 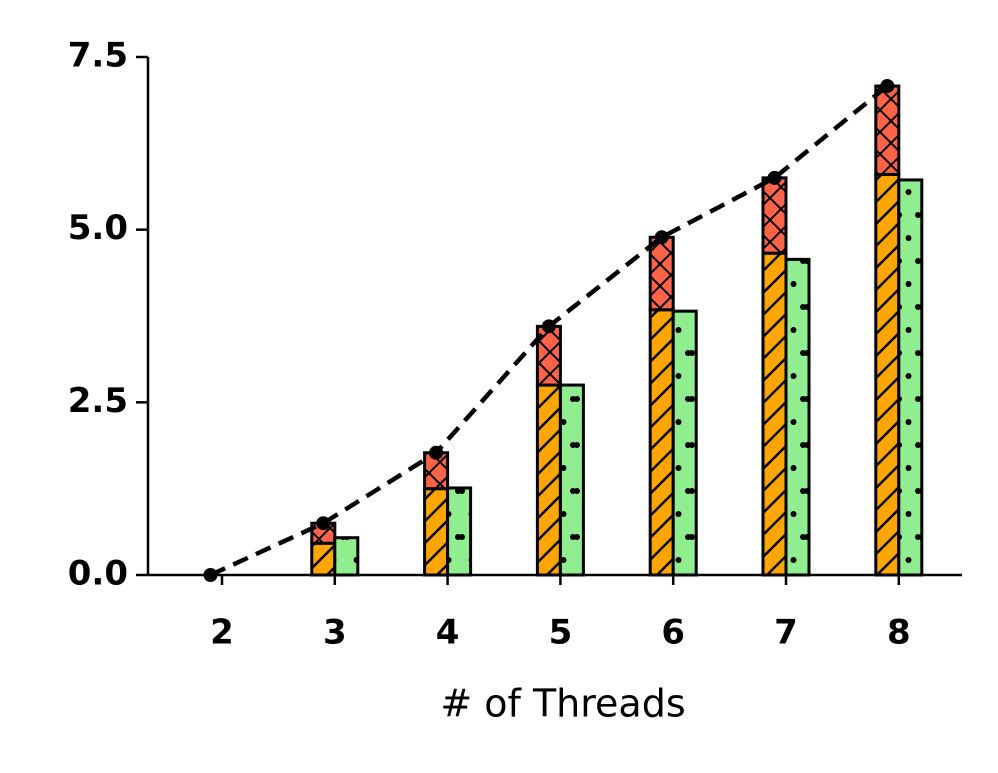 What do you see at coordinates (98, 56) in the screenshot?
I see `y-tick-label: 7.5` at bounding box center [98, 56].